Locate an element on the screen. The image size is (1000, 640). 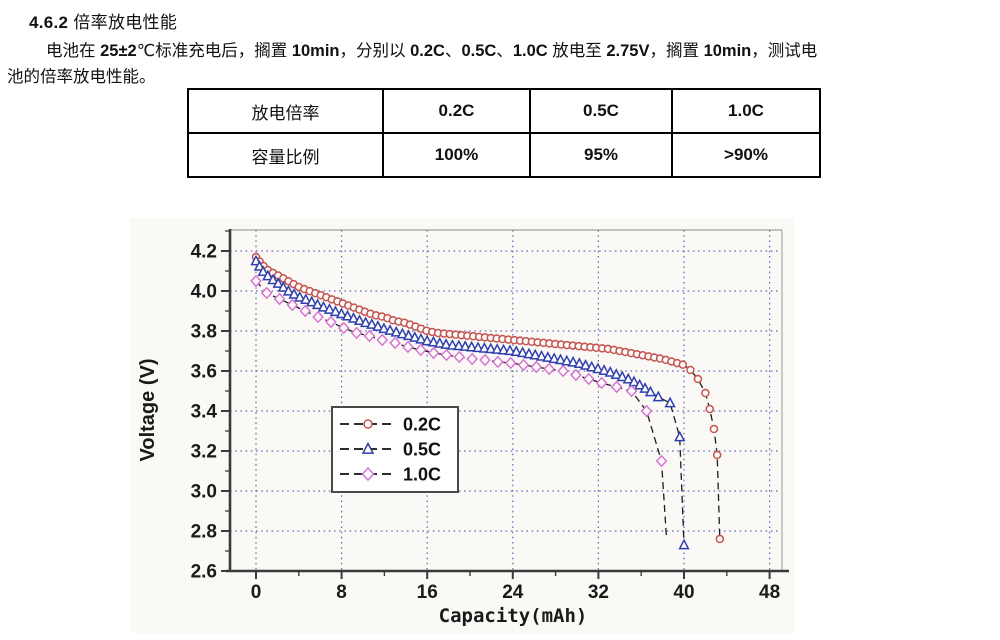
table-cell: 0.5C is located at coordinates (601, 111).